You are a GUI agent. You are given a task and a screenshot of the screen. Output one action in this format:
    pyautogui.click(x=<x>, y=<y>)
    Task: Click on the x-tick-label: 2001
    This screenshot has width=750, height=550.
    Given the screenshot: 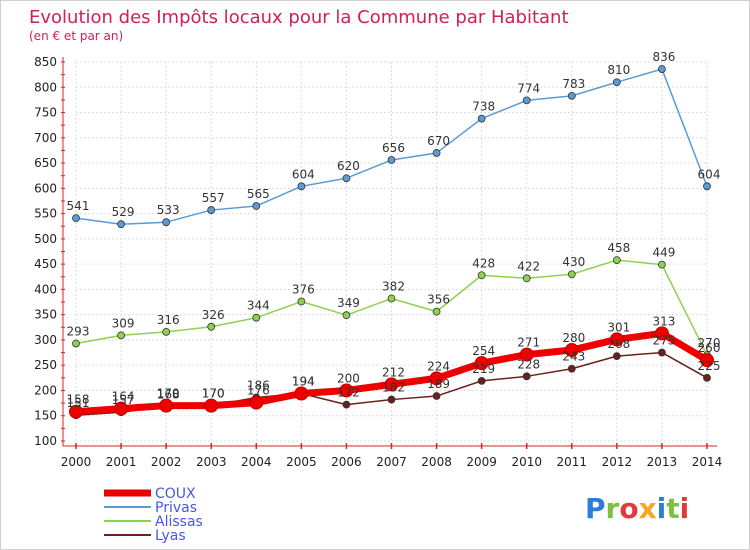 What is the action you would take?
    pyautogui.click(x=121, y=462)
    